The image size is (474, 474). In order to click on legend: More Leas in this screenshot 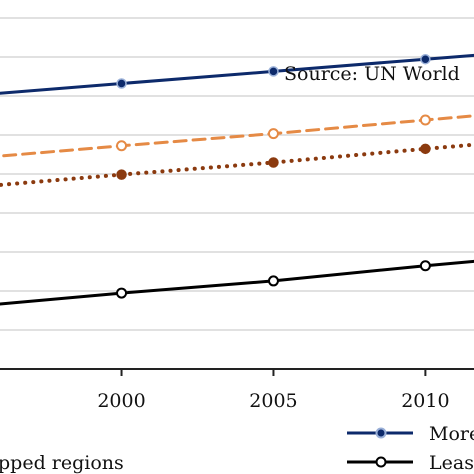, I will do `click(410, 448)`.